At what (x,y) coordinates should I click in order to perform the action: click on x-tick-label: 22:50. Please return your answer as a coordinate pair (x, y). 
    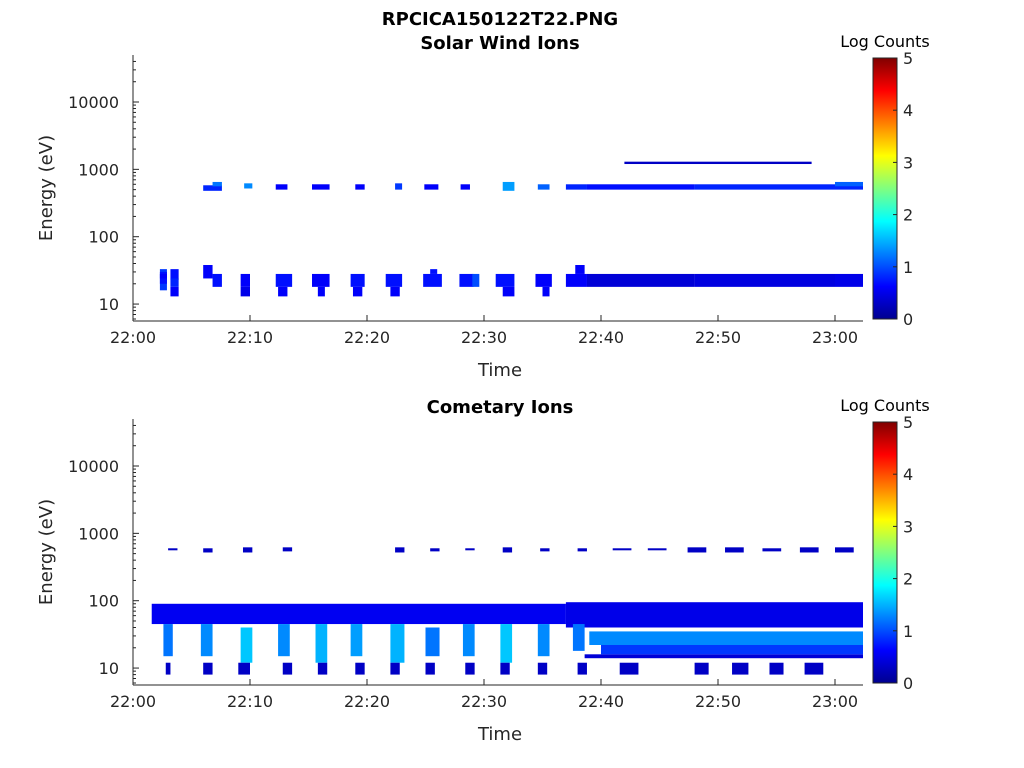
    Looking at the image, I should click on (718, 701).